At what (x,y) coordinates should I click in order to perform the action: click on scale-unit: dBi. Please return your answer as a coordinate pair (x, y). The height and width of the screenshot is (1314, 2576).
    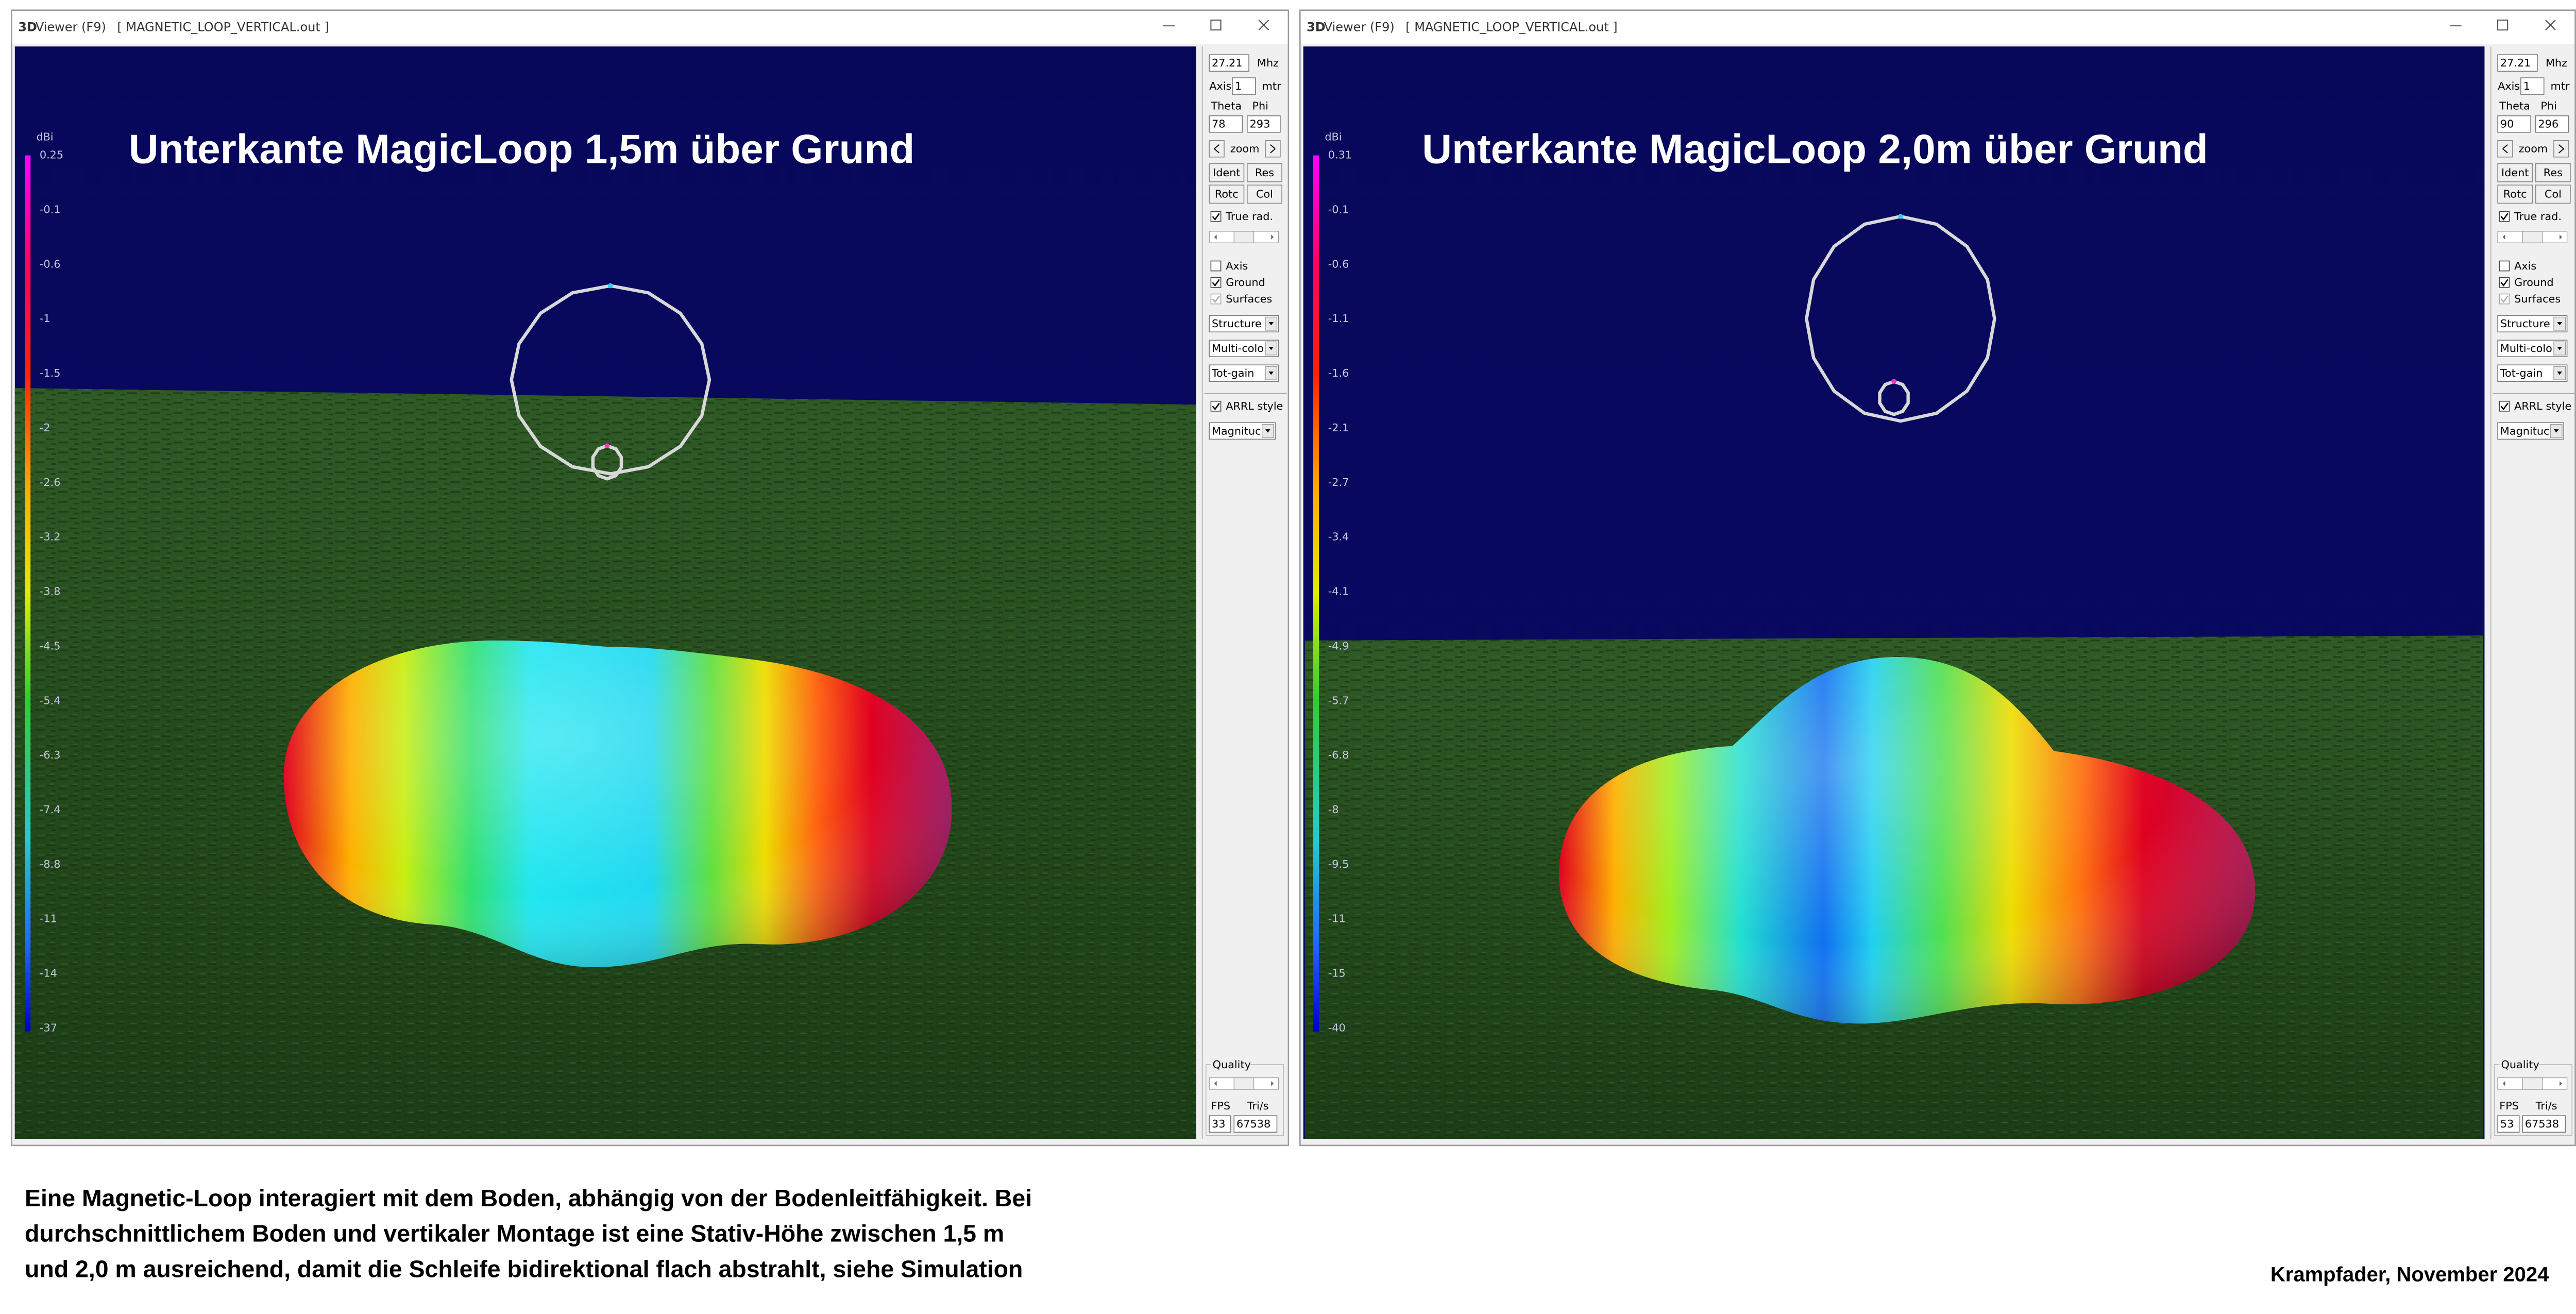
    Looking at the image, I should click on (44, 136).